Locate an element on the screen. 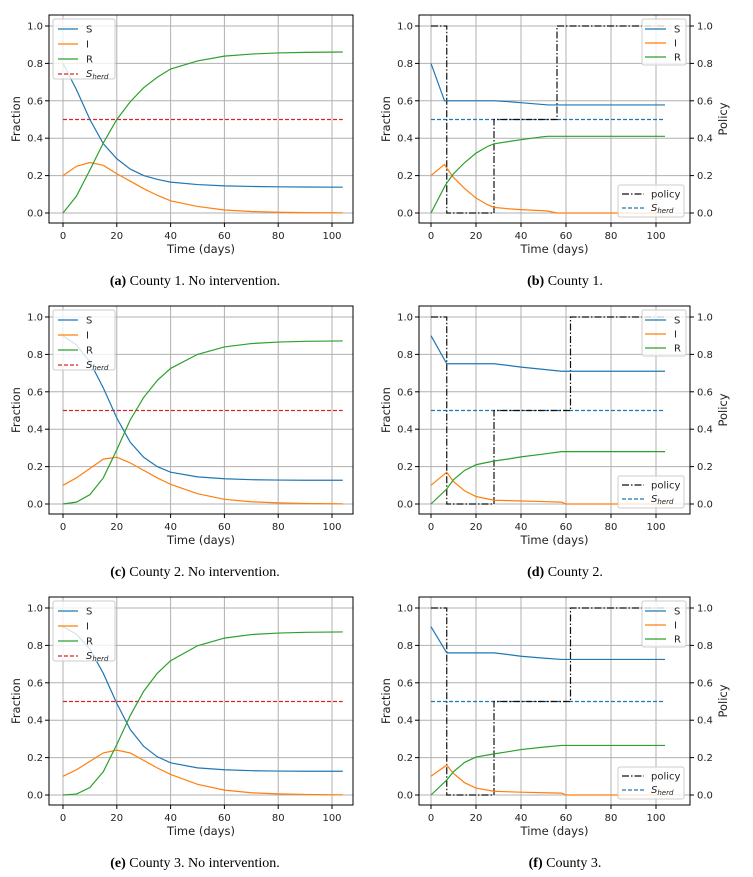 Image resolution: width=753 pixels, height=877 pixels. x-tick-label: 60 is located at coordinates (566, 527).